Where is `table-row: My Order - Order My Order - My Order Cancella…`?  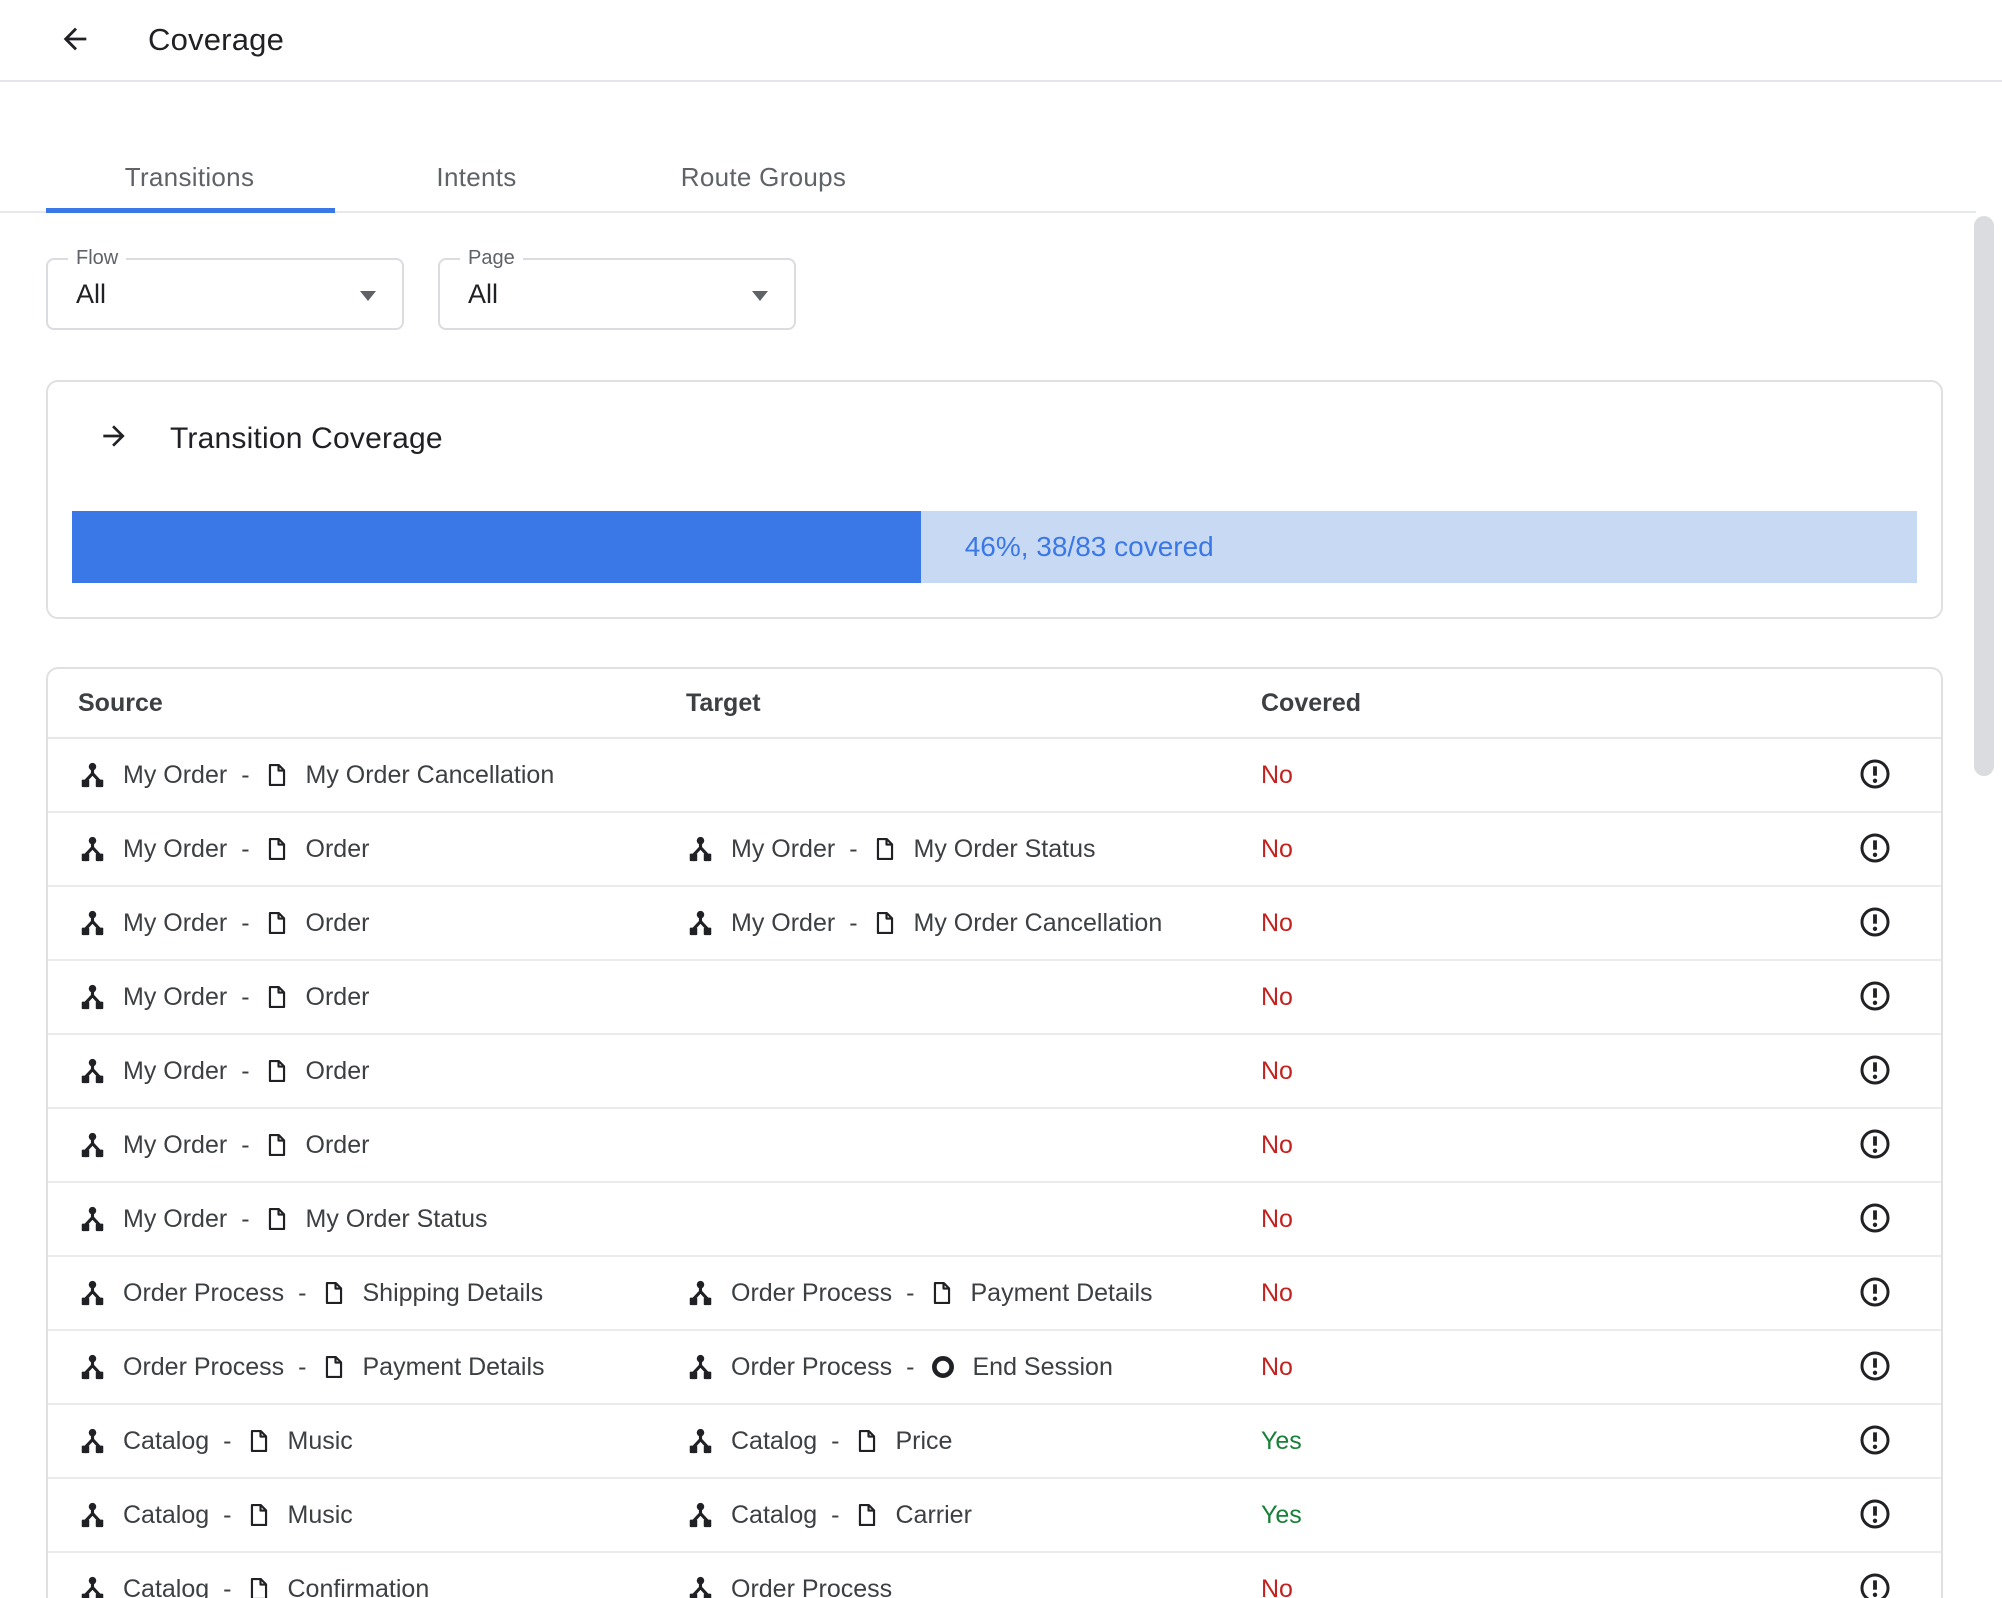
table-row: My Order - Order My Order - My Order Cancella… is located at coordinates (994, 924).